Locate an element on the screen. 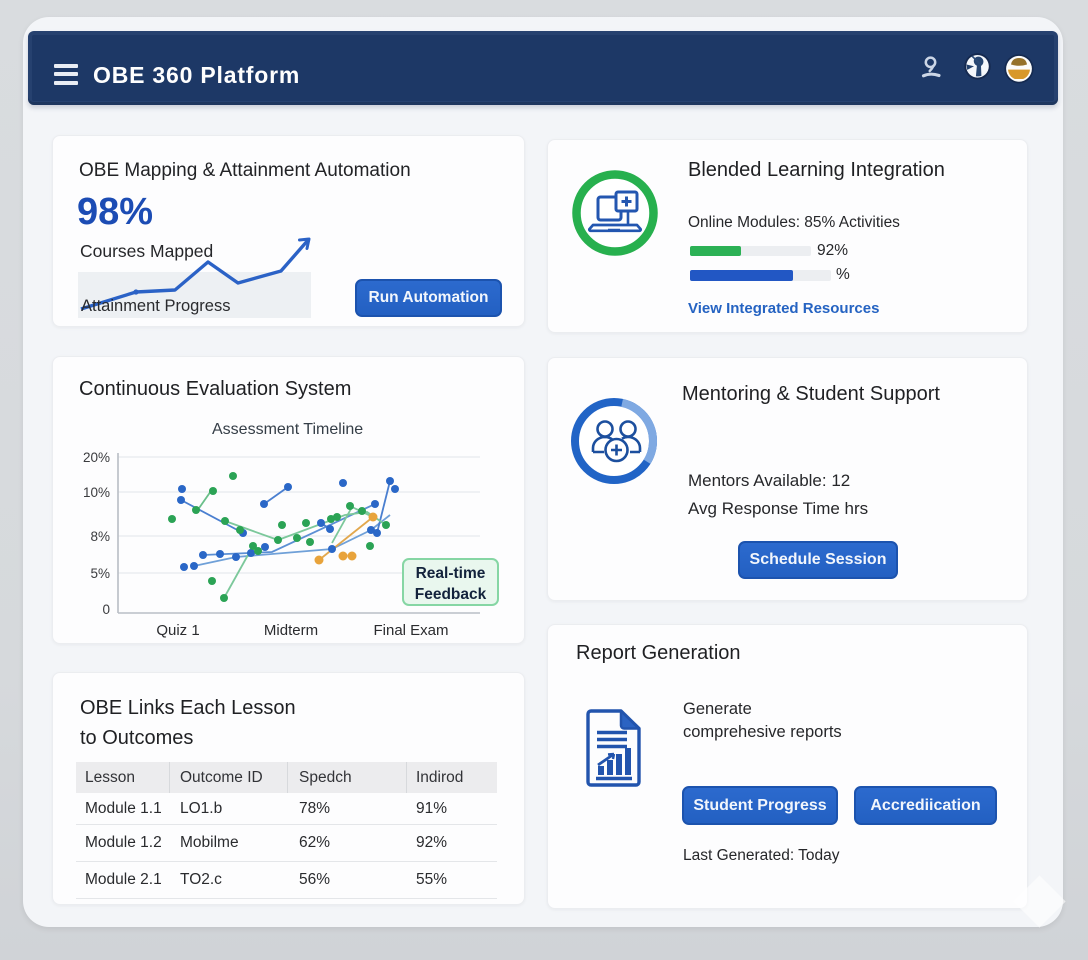 The width and height of the screenshot is (1088, 960). svg-text: Midterm is located at coordinates (291, 630).